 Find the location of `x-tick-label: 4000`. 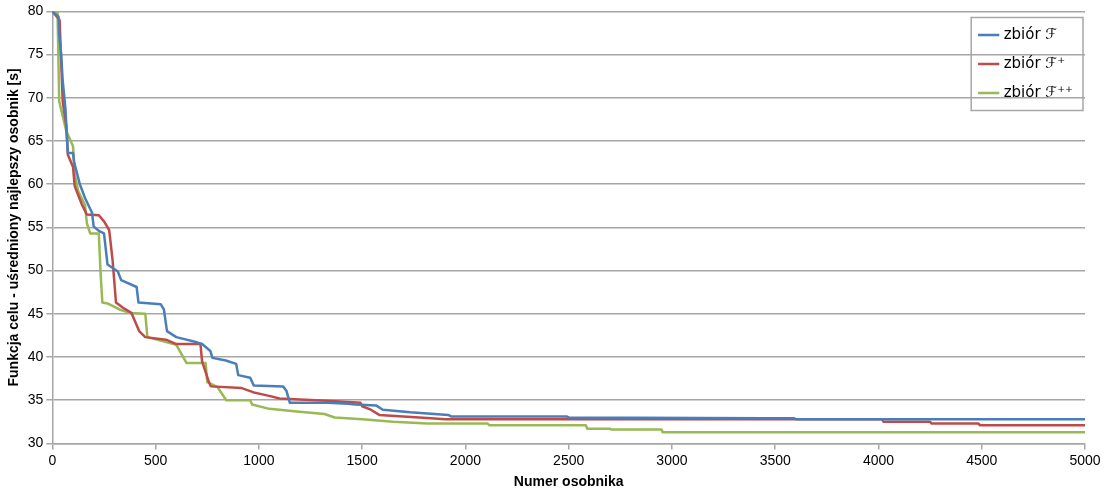

x-tick-label: 4000 is located at coordinates (878, 459).